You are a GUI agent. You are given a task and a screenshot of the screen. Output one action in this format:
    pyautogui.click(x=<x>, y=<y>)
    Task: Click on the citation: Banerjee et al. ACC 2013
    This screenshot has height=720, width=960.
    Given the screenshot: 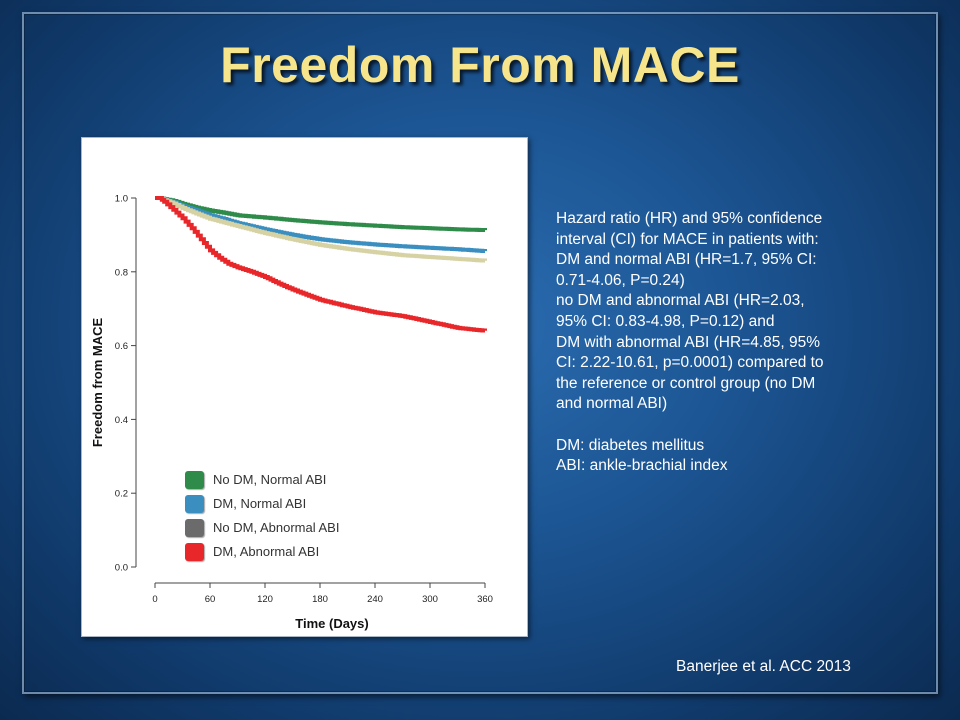 What is the action you would take?
    pyautogui.click(x=763, y=666)
    